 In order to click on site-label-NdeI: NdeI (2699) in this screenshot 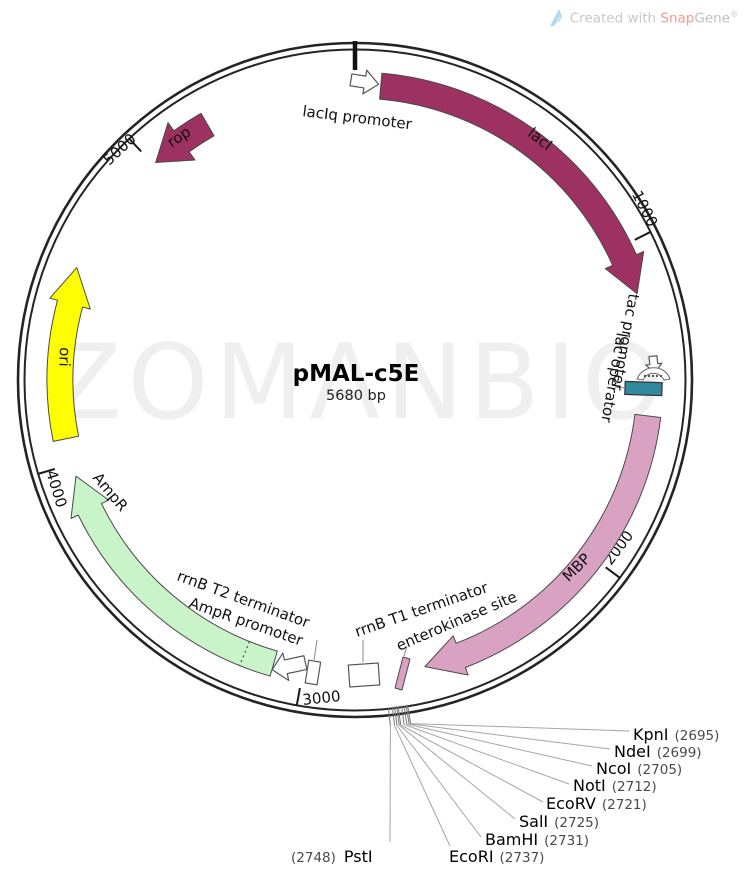, I will do `click(658, 751)`.